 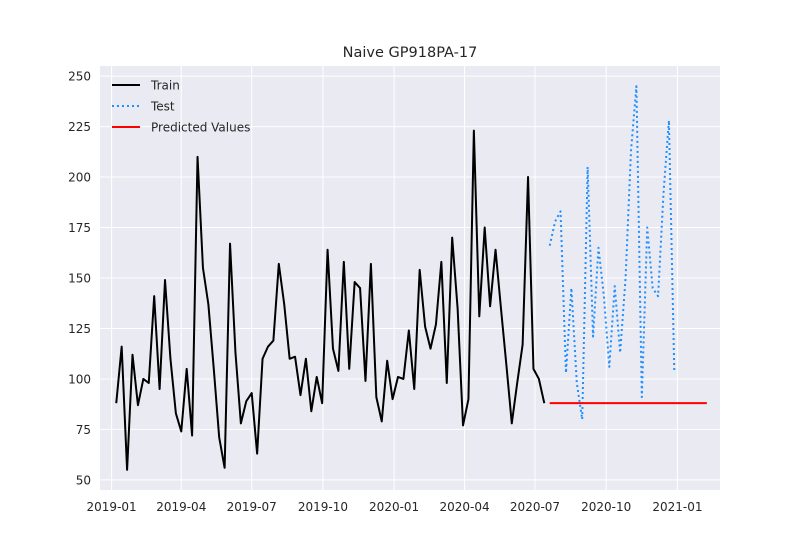 I want to click on x-tick-label: 2020-07, so click(x=535, y=507).